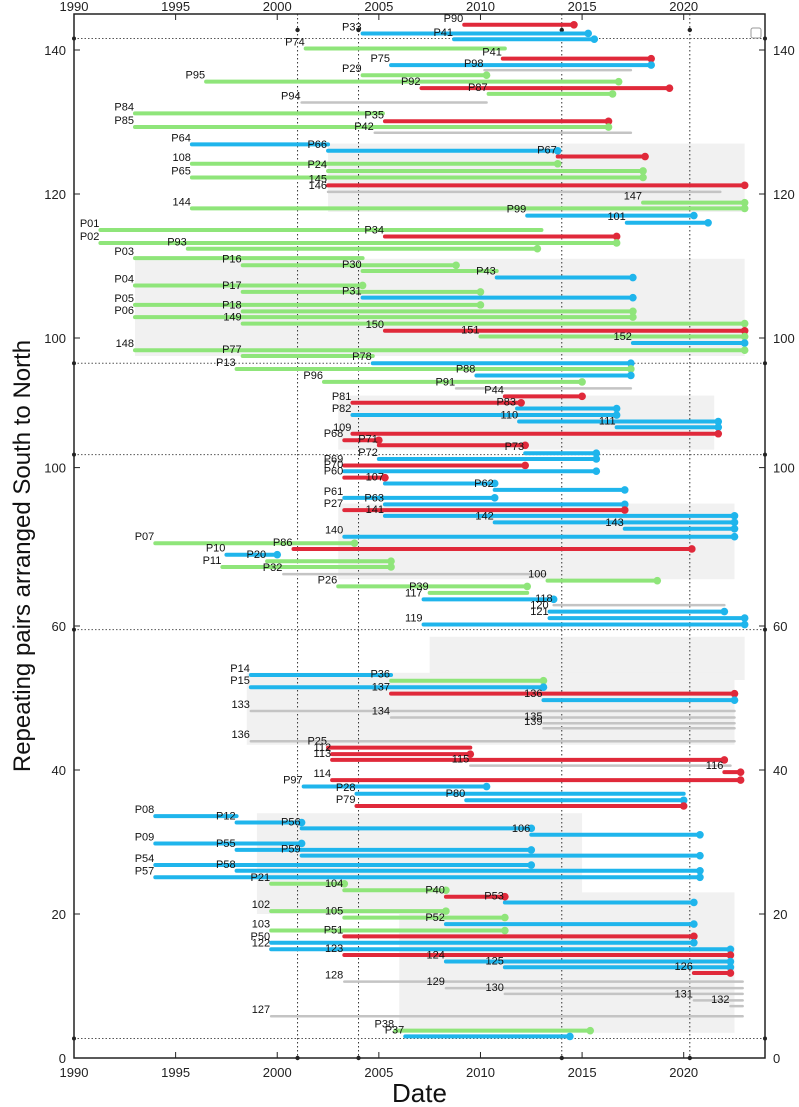 This screenshot has height=1107, width=799. I want to click on segment-label: P68, so click(334, 434).